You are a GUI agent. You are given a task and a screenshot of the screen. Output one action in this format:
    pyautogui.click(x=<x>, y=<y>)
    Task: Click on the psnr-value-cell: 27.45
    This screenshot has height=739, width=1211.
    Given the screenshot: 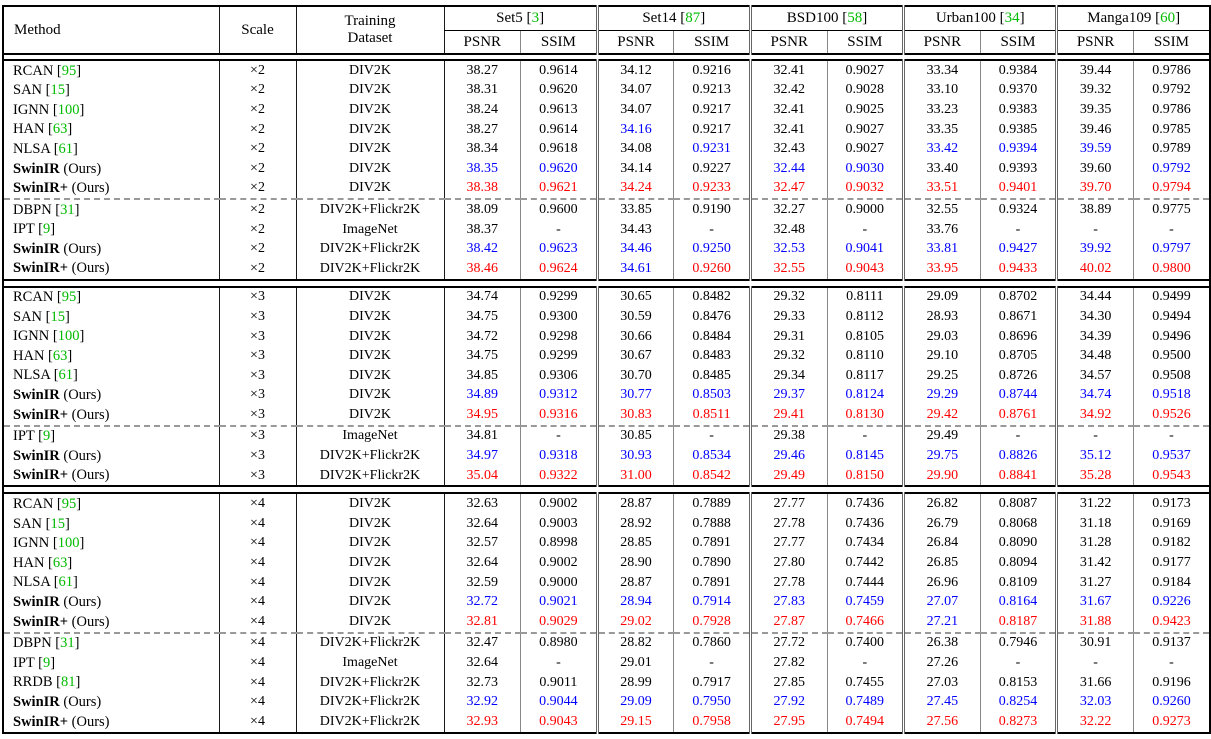 What is the action you would take?
    pyautogui.click(x=941, y=702)
    